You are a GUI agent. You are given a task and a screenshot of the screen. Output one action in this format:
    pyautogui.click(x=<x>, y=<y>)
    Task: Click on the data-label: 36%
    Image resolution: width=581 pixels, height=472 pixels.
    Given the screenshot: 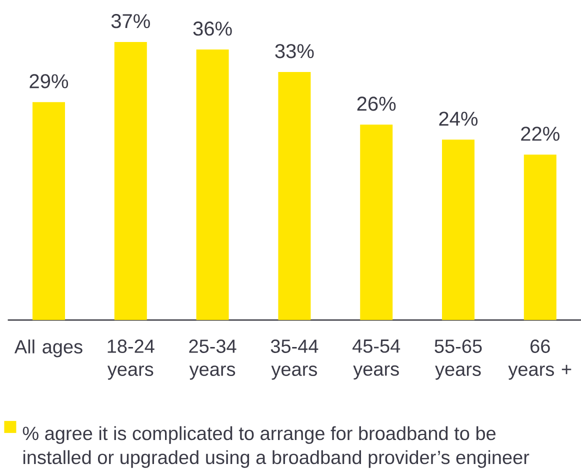 What is the action you would take?
    pyautogui.click(x=212, y=29)
    